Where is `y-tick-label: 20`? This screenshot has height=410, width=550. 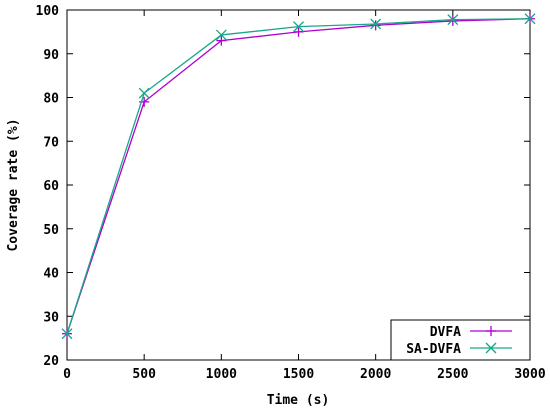
y-tick-label: 20 is located at coordinates (51, 361).